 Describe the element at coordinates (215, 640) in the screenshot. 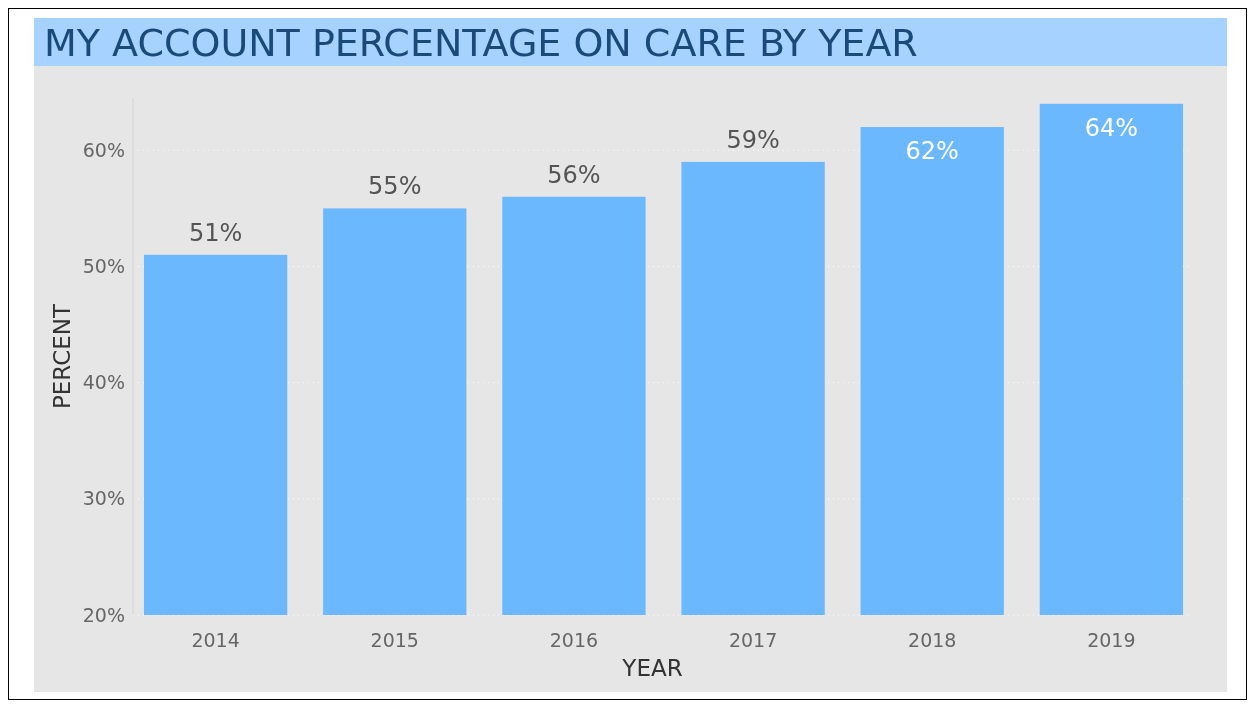

I see `x-tick-label: 2014` at that location.